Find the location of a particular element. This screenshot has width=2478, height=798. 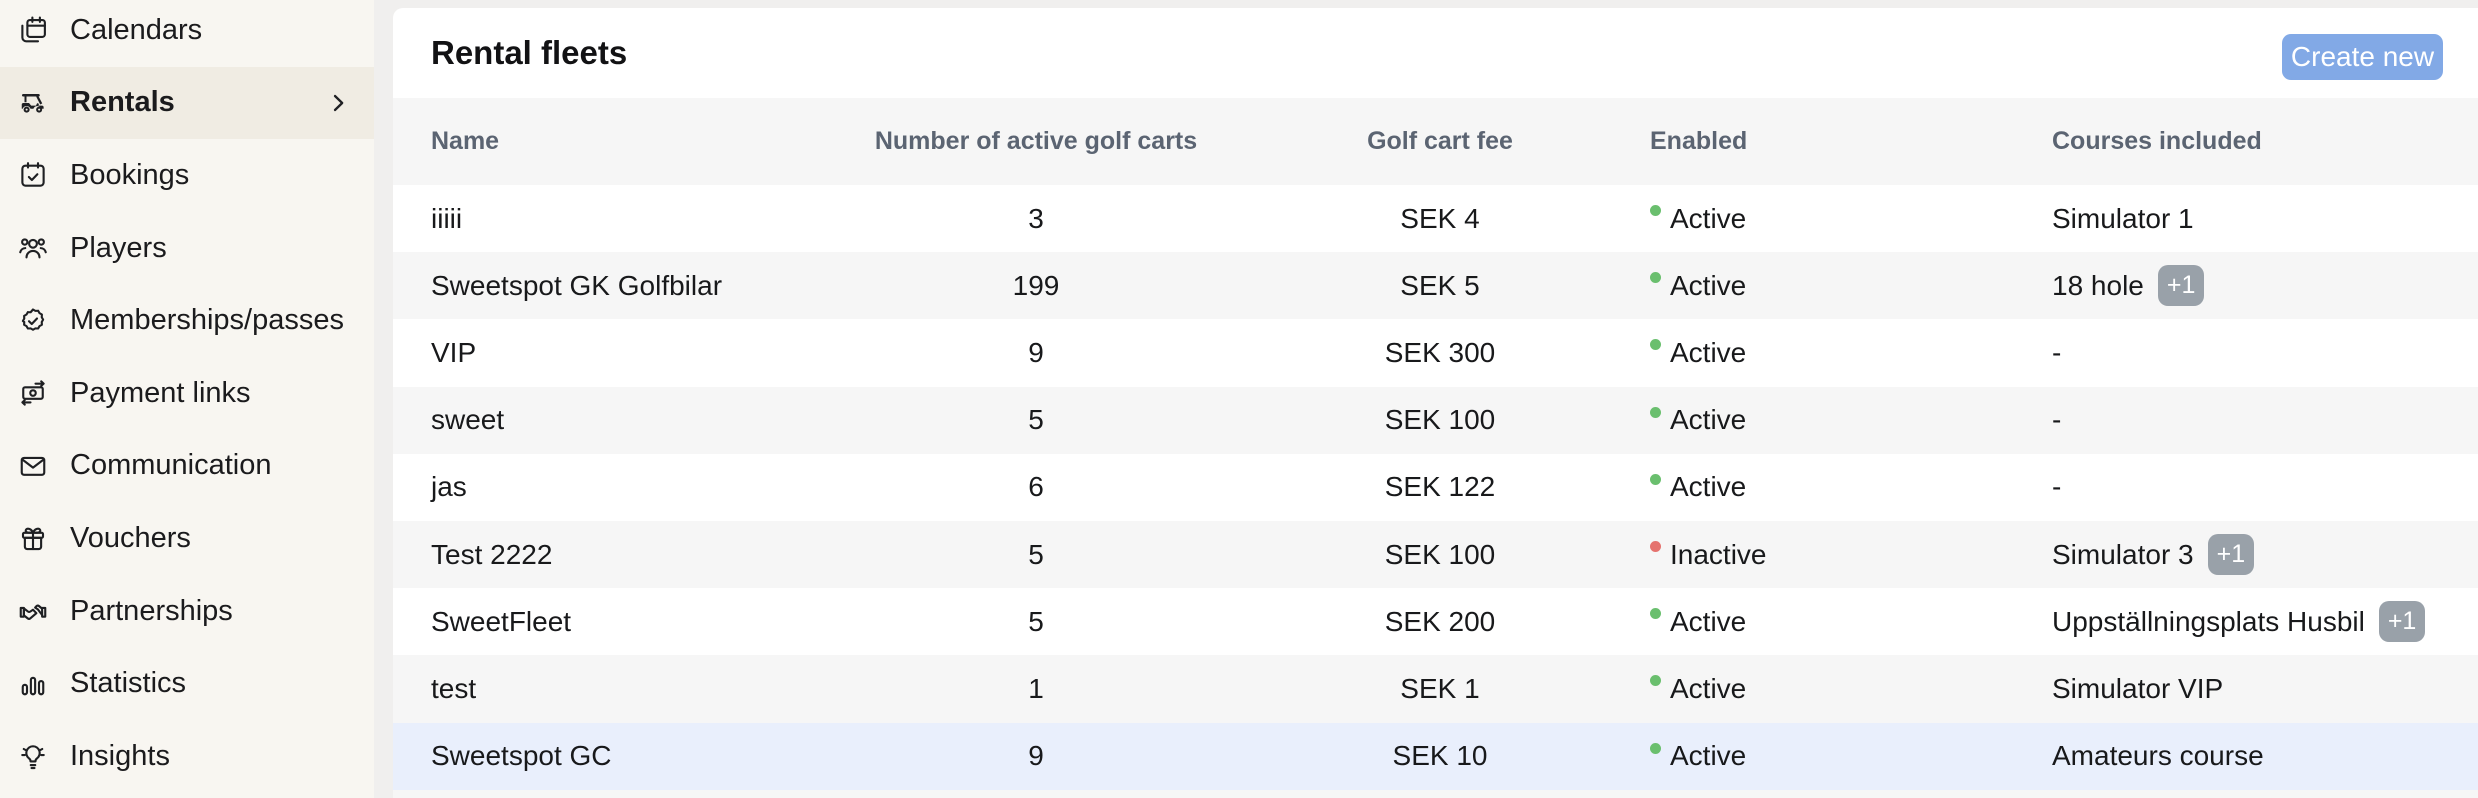

fleet-name: Sweetspot GC is located at coordinates (521, 756).